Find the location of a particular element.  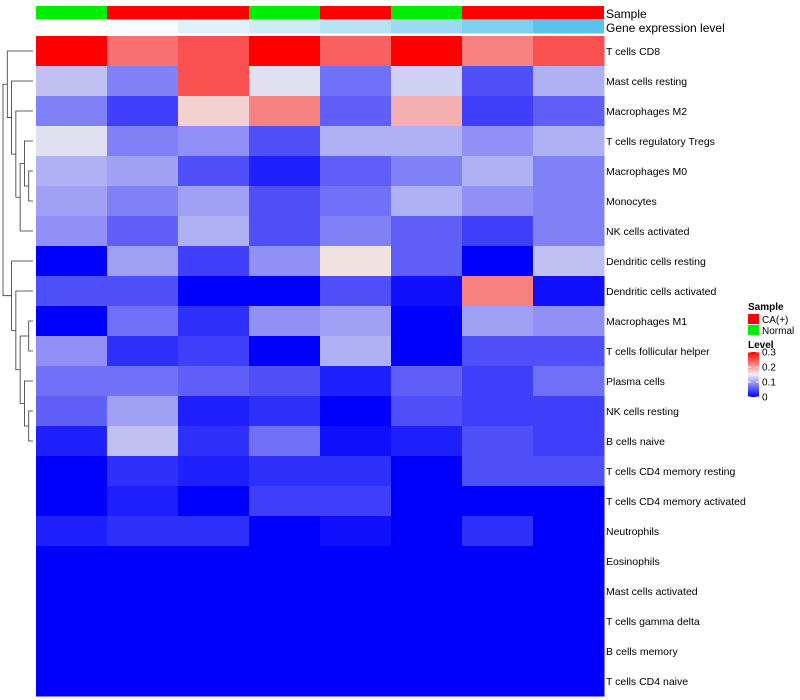

heatmap-cell-r19-c1 is located at coordinates (143, 621).